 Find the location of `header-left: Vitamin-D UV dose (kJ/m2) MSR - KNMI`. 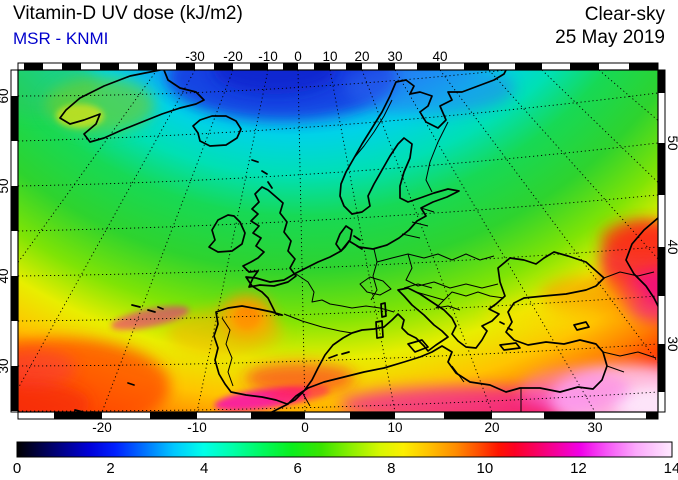

header-left: Vitamin-D UV dose (kJ/m2) MSR - KNMI is located at coordinates (128, 26).